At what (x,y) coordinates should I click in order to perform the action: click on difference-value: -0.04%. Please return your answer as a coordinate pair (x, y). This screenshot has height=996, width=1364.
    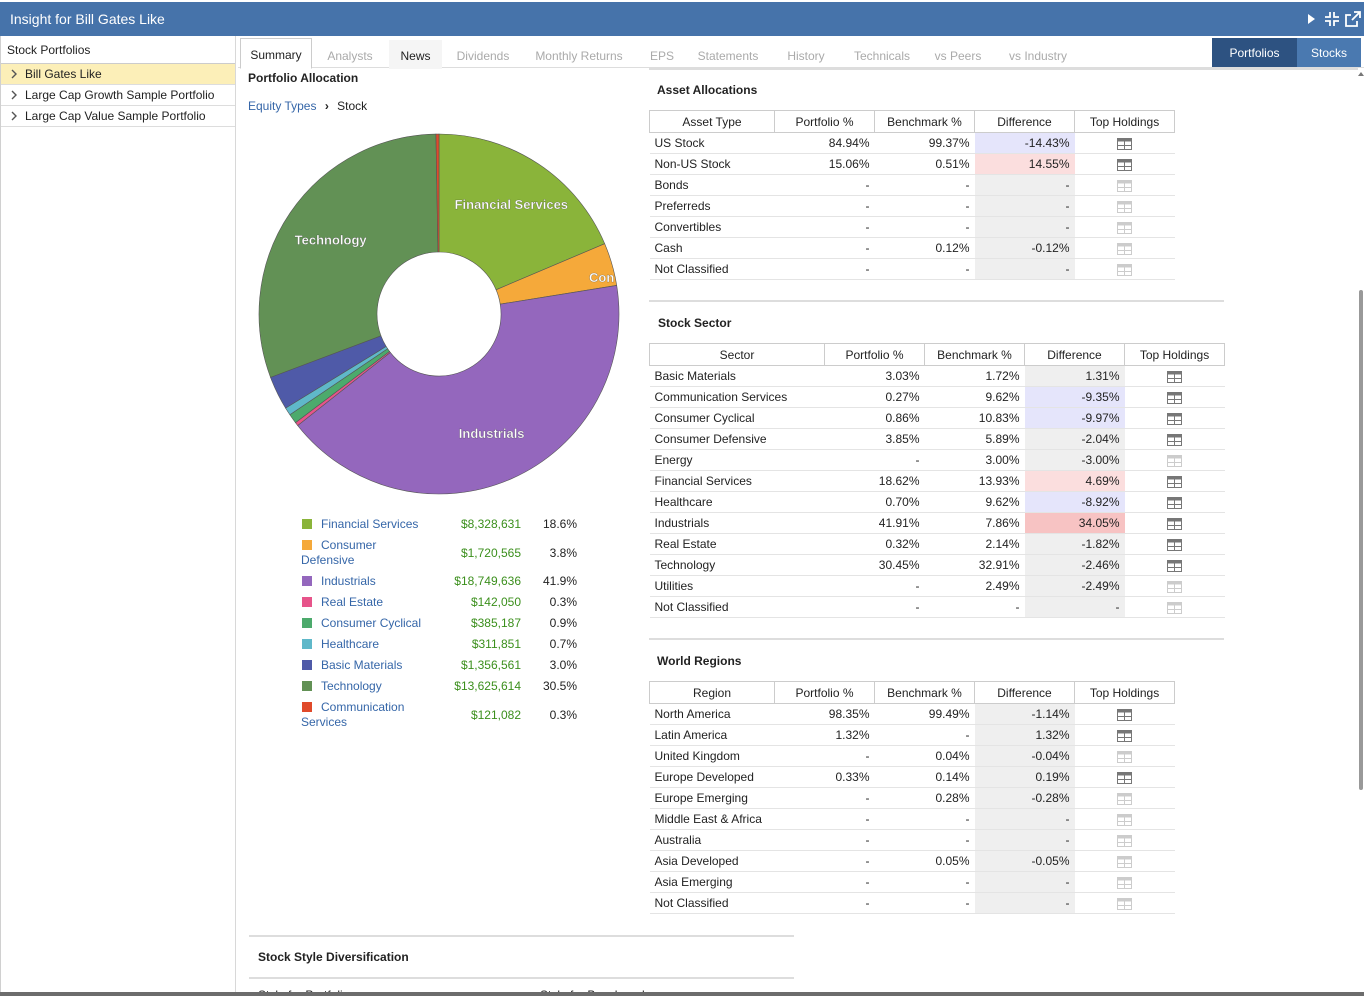
    Looking at the image, I should click on (1024, 756).